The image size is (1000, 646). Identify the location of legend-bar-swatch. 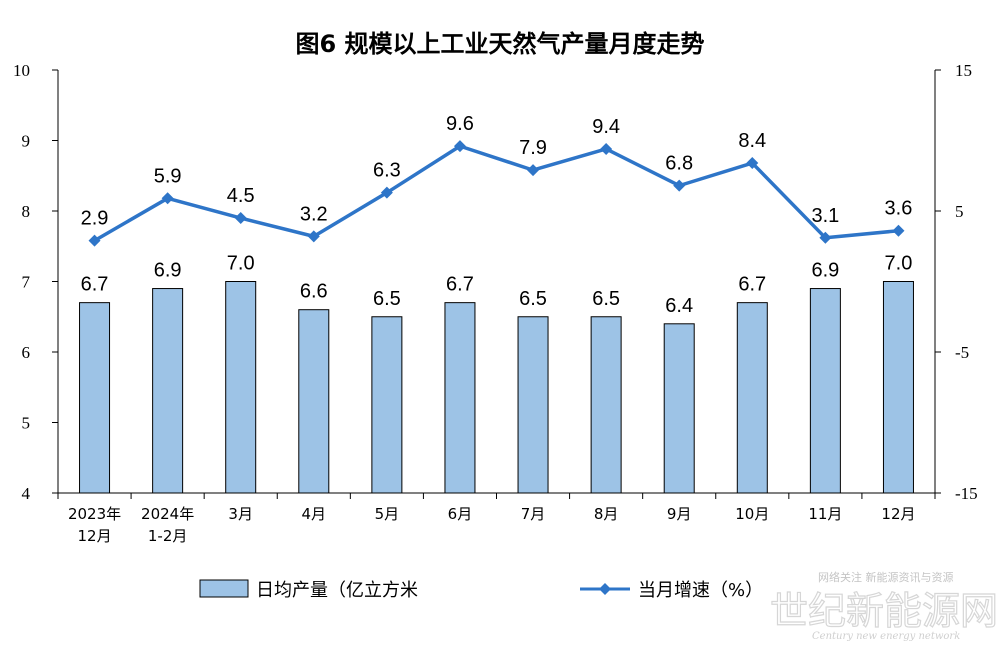
(224, 588).